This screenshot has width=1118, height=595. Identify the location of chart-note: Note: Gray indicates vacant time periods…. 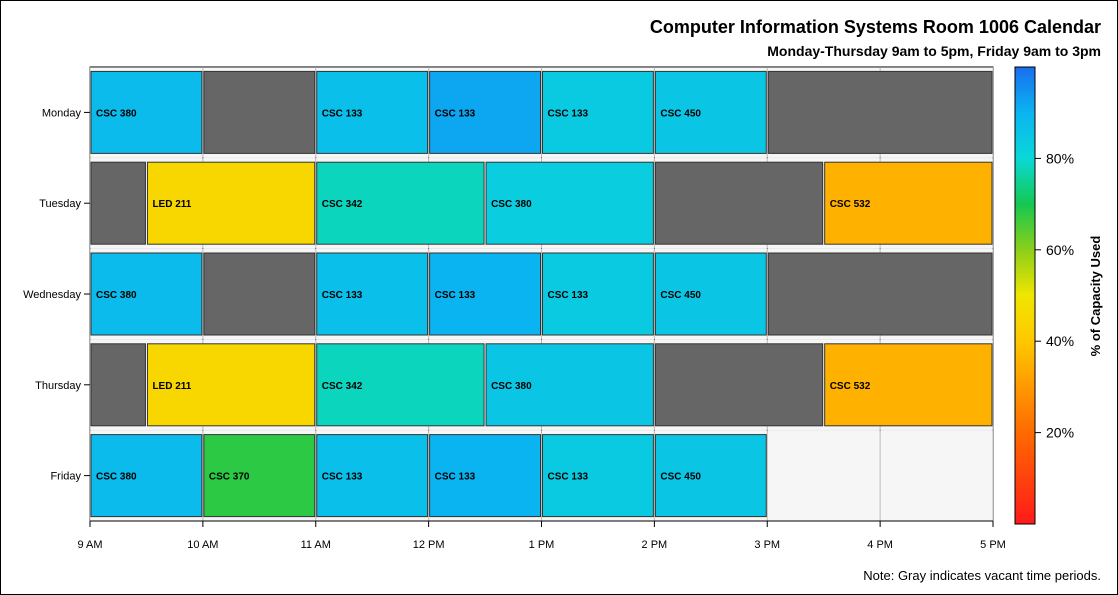
(982, 575).